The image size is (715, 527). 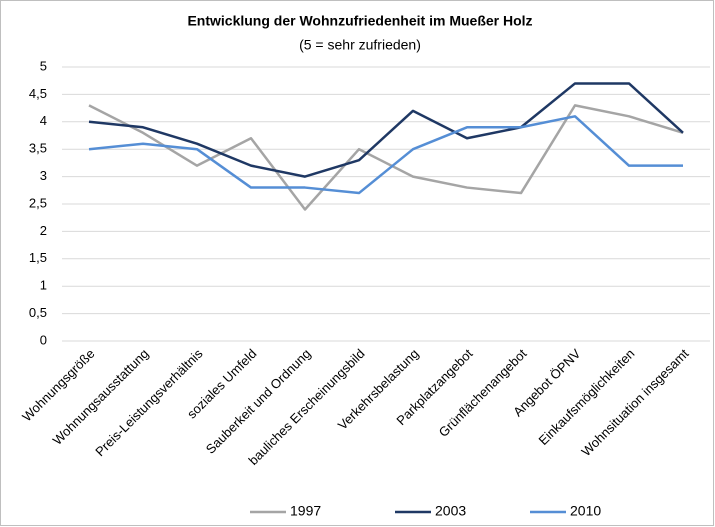 I want to click on y-tick-label: 4,5, so click(x=38, y=93).